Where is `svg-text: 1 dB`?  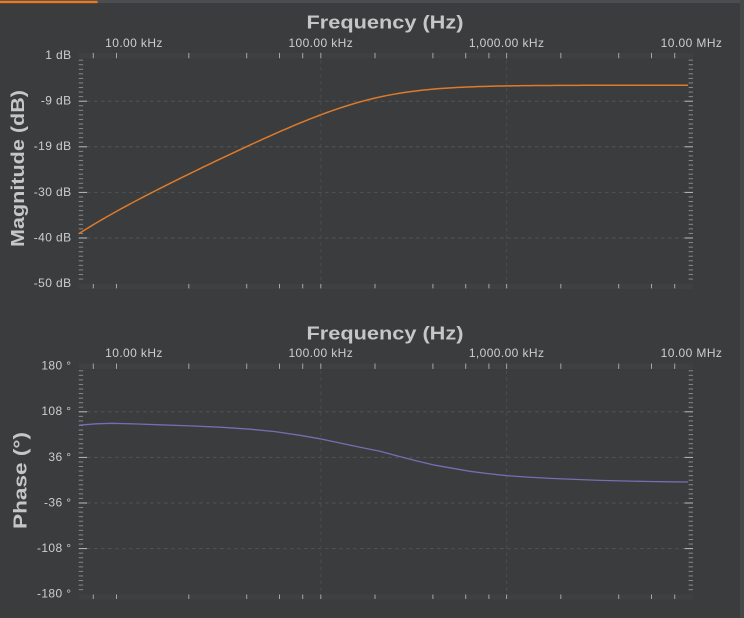 svg-text: 1 dB is located at coordinates (58, 55).